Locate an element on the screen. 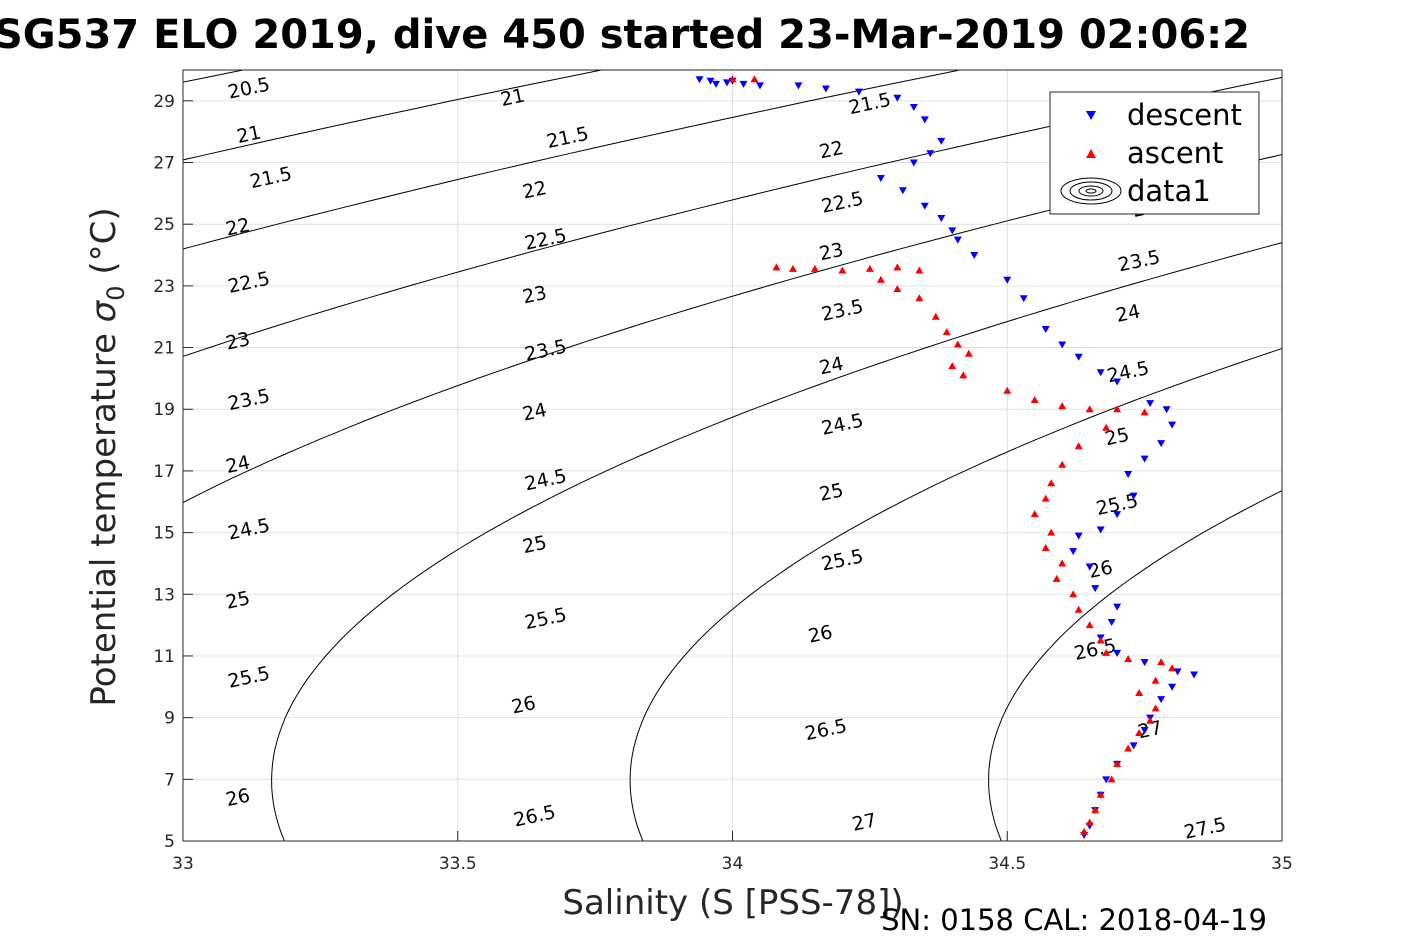 This screenshot has height=945, width=1417. y-tick-label: 7 is located at coordinates (169, 780).